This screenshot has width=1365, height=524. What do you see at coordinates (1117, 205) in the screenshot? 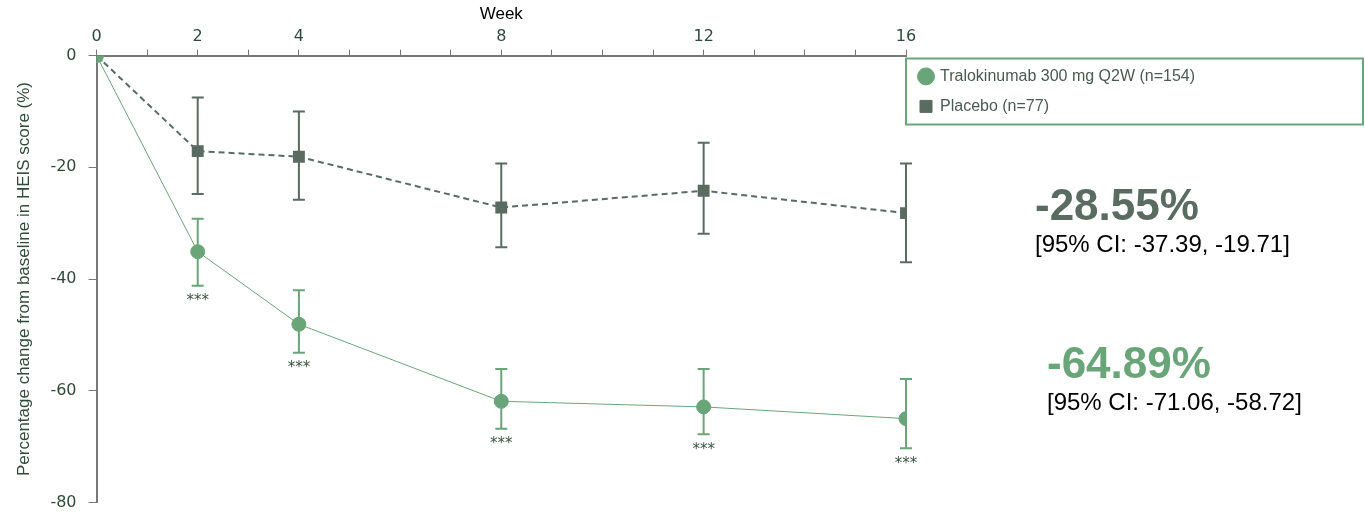
I see `text: -28.55%` at bounding box center [1117, 205].